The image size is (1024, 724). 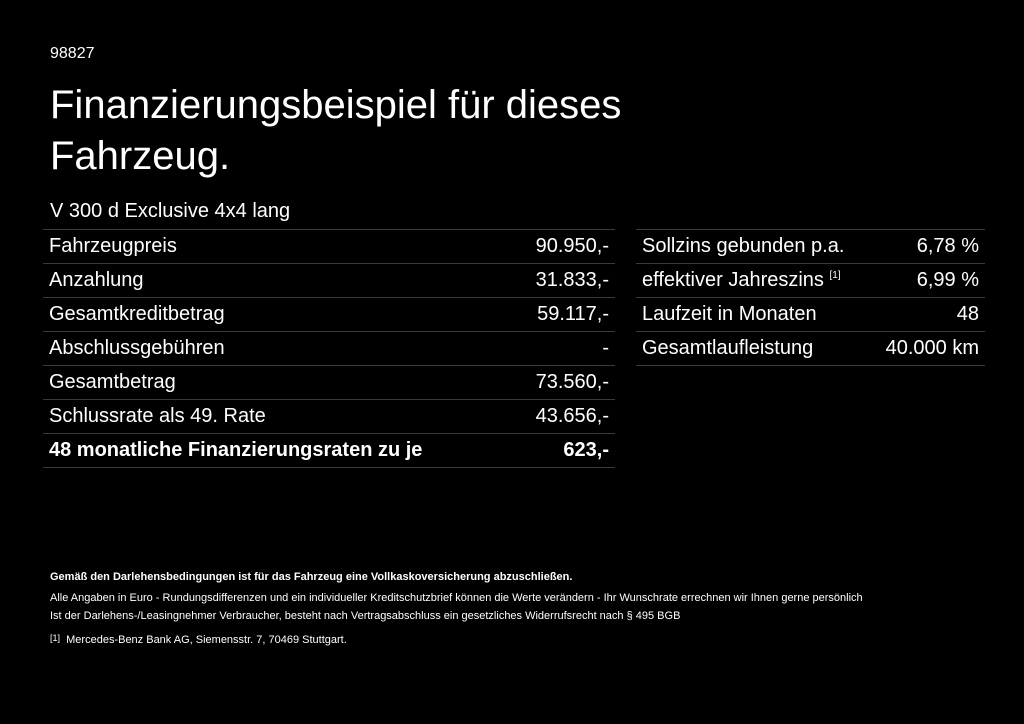 What do you see at coordinates (927, 246) in the screenshot?
I see `row-value: 6,78 %` at bounding box center [927, 246].